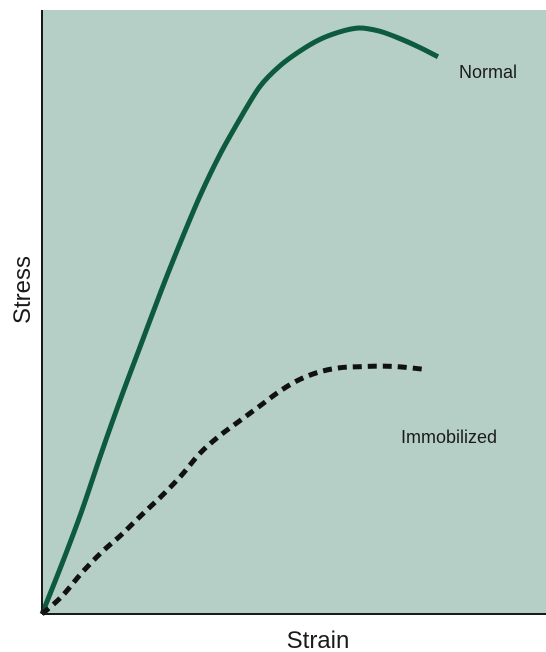 This screenshot has width=546, height=652. Describe the element at coordinates (488, 72) in the screenshot. I see `series-label-normal: Normal` at that location.